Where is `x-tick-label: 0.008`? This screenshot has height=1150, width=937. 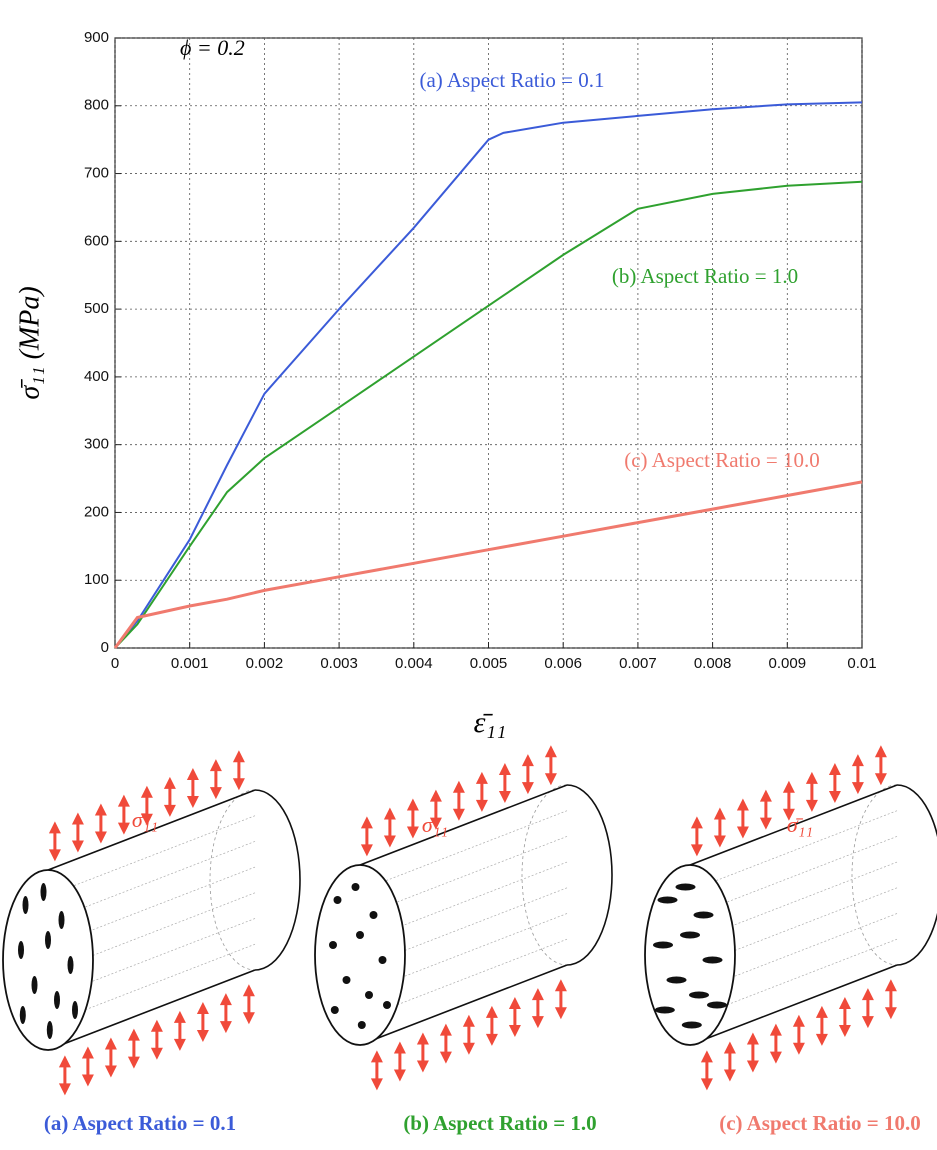 x-tick-label: 0.008 is located at coordinates (713, 663).